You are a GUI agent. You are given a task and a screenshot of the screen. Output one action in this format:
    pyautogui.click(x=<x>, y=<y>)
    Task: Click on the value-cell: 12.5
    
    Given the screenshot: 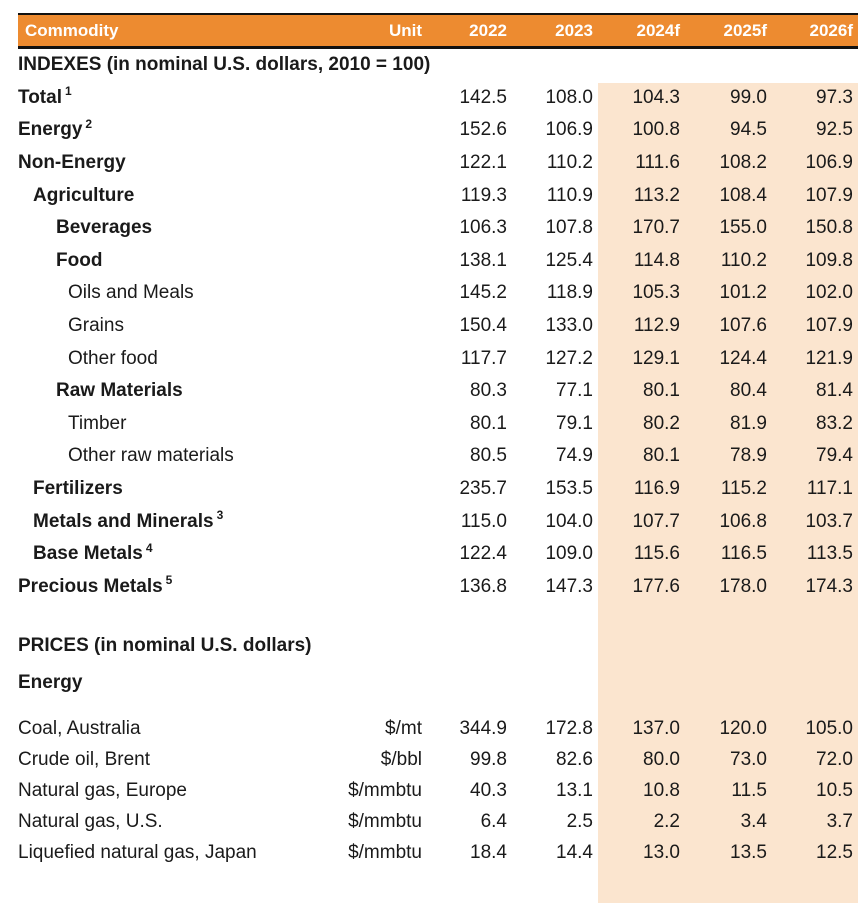 What is the action you would take?
    pyautogui.click(x=834, y=852)
    